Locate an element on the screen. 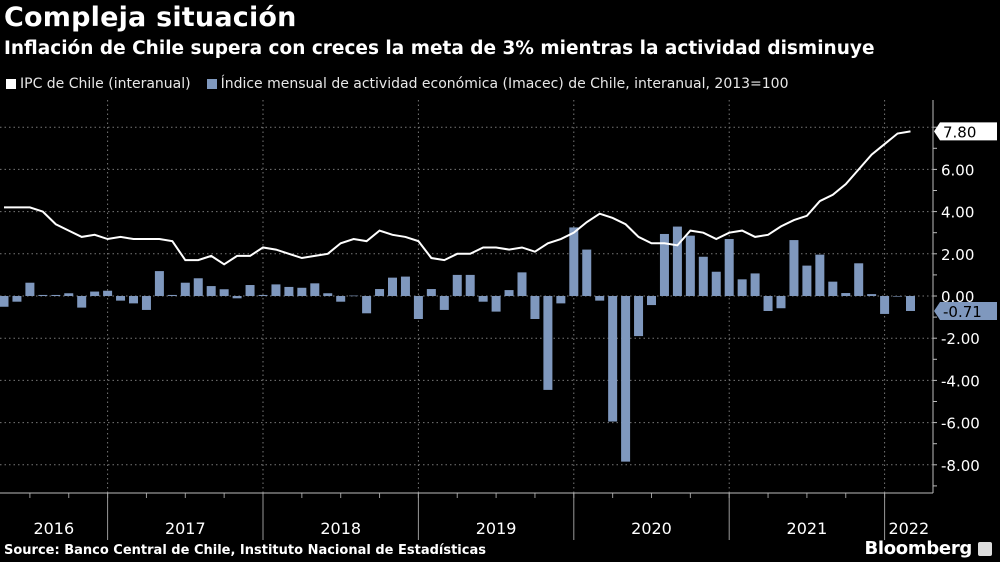  y-tick-label: -4.00 is located at coordinates (960, 381).